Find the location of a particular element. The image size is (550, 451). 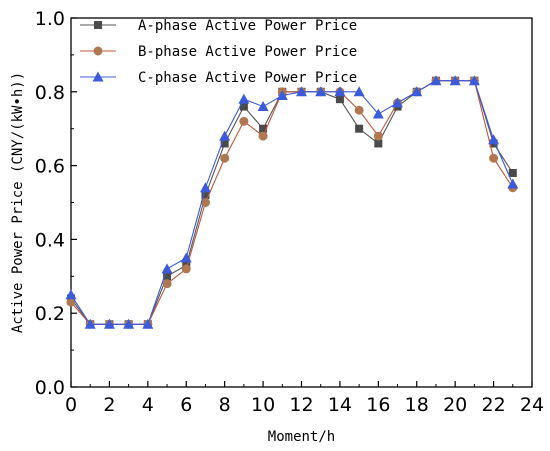

y-axis-label: Active Power Price (CNY/(kW•h)) is located at coordinates (18, 202).